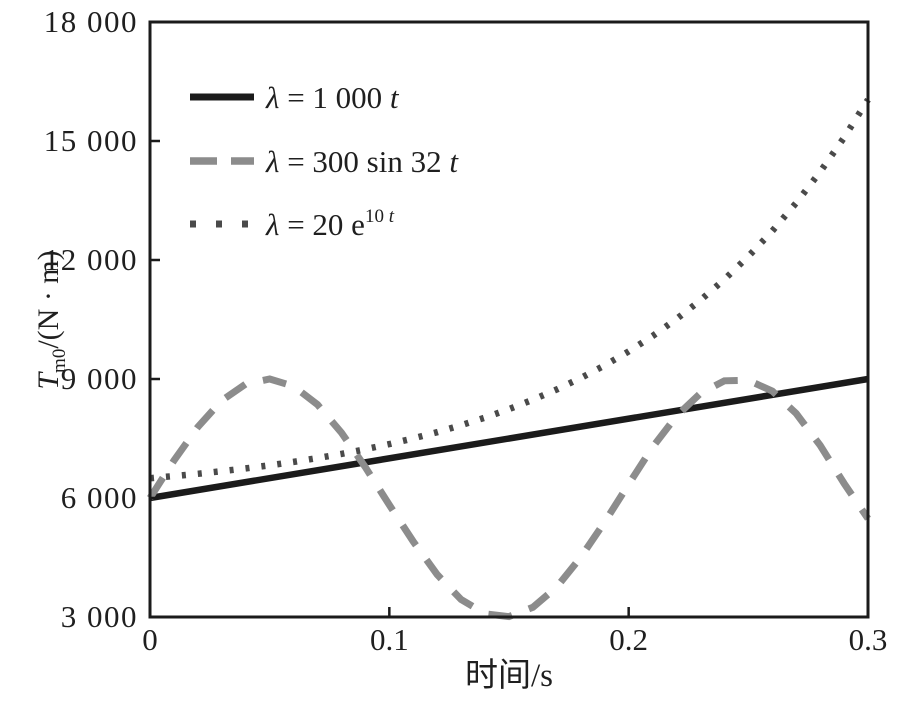 This screenshot has height=708, width=902. I want to click on y-tick-label: 3 000, so click(99, 616).